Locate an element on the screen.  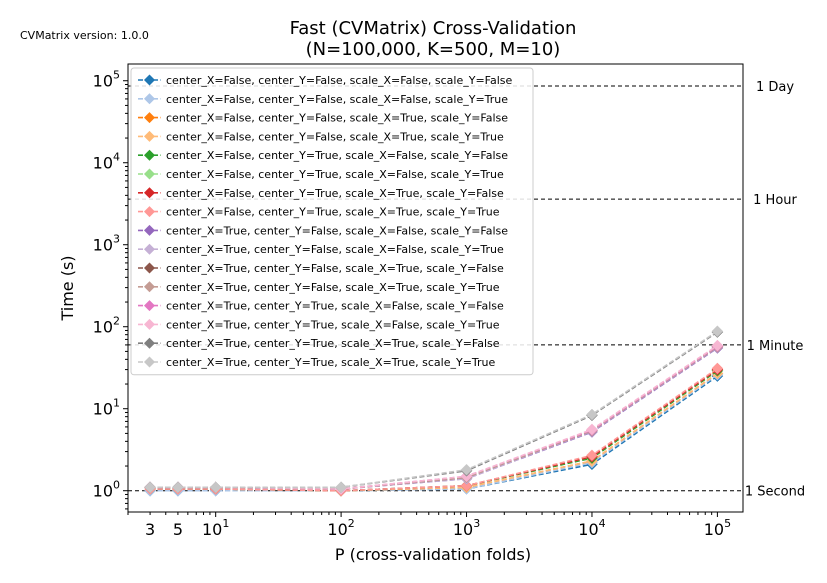
x-tick-label: 10³ is located at coordinates (466, 528).